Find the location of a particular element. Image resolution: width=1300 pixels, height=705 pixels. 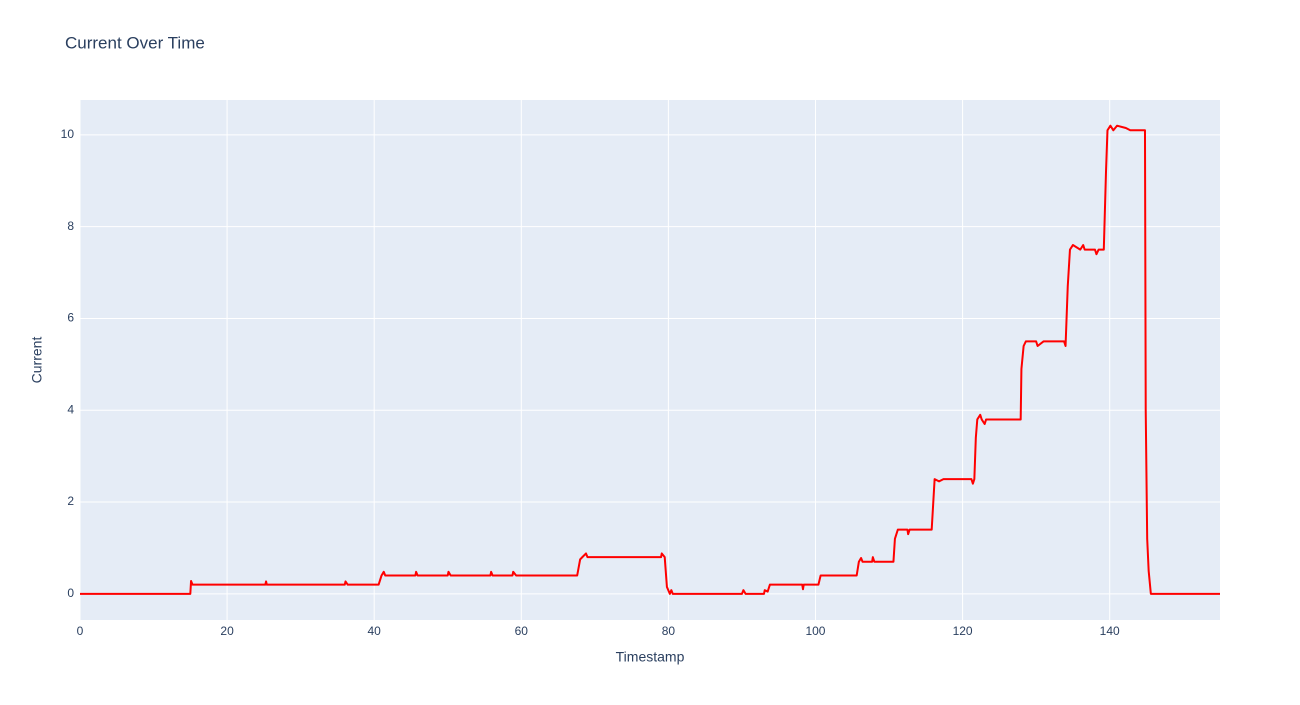

y-tick-label: 10 is located at coordinates (68, 134).